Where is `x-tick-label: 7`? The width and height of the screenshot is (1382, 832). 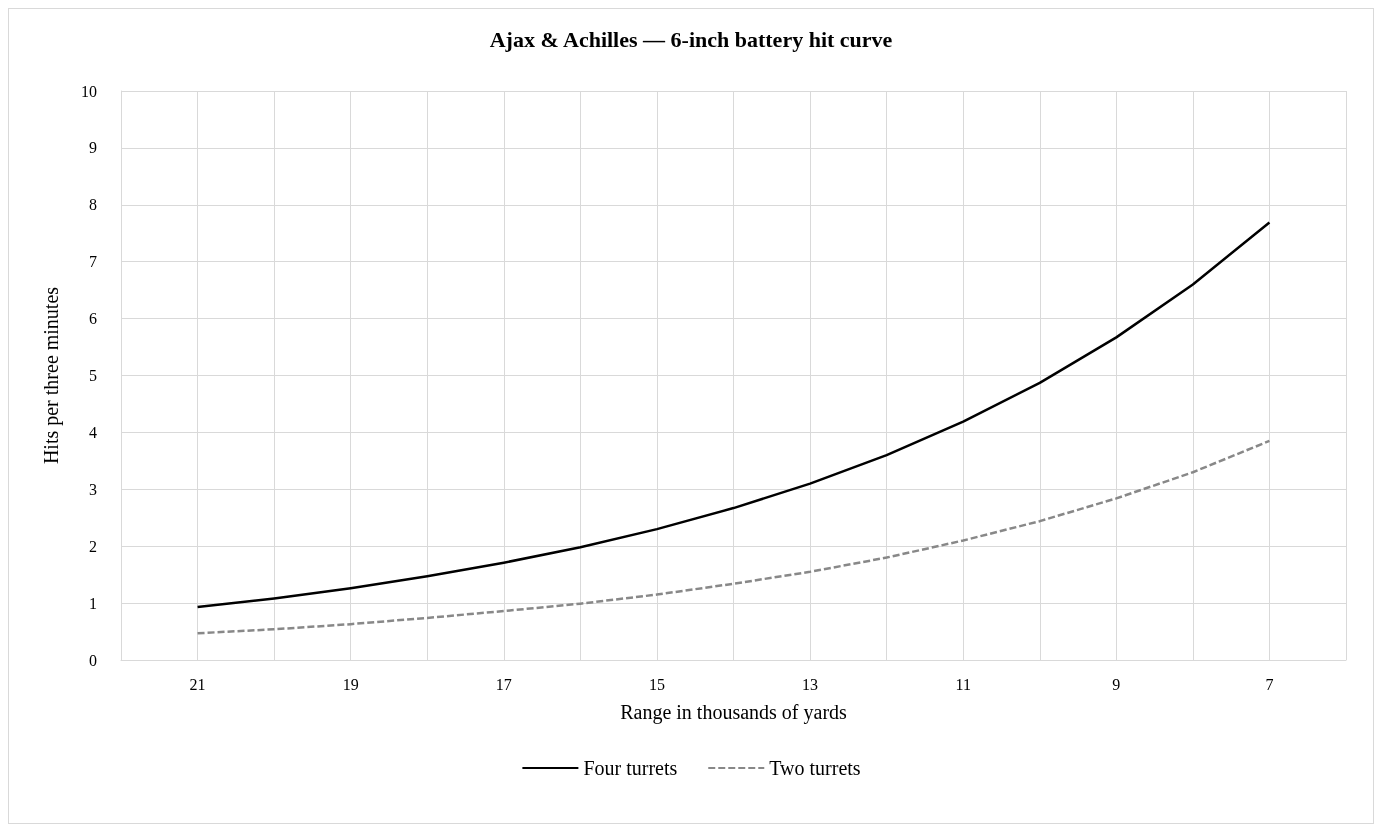
x-tick-label: 7 is located at coordinates (1269, 684).